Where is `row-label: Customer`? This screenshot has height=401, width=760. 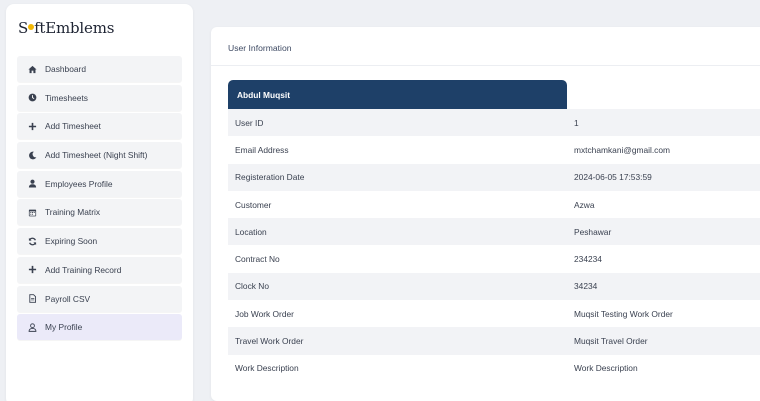 row-label: Customer is located at coordinates (253, 204).